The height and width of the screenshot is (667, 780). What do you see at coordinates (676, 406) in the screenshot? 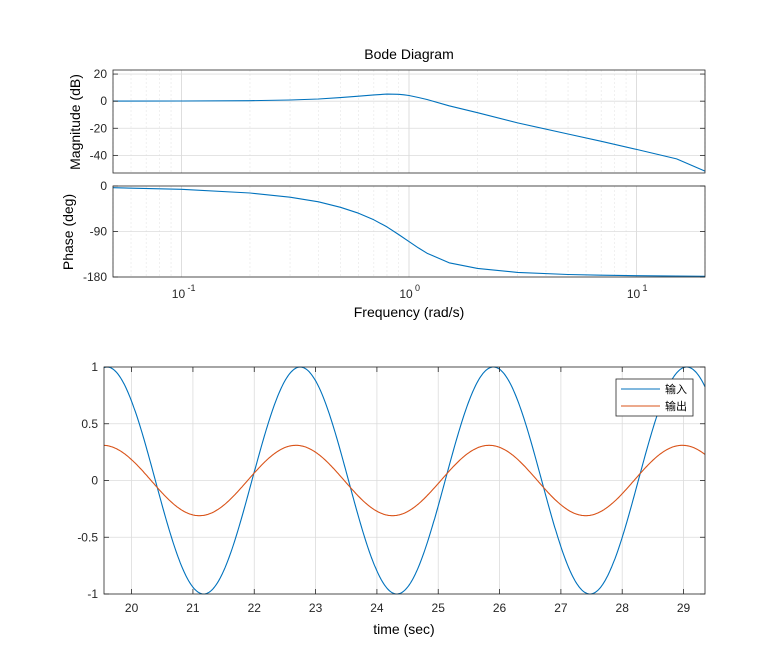
I see `legend-label-output: 输出` at bounding box center [676, 406].